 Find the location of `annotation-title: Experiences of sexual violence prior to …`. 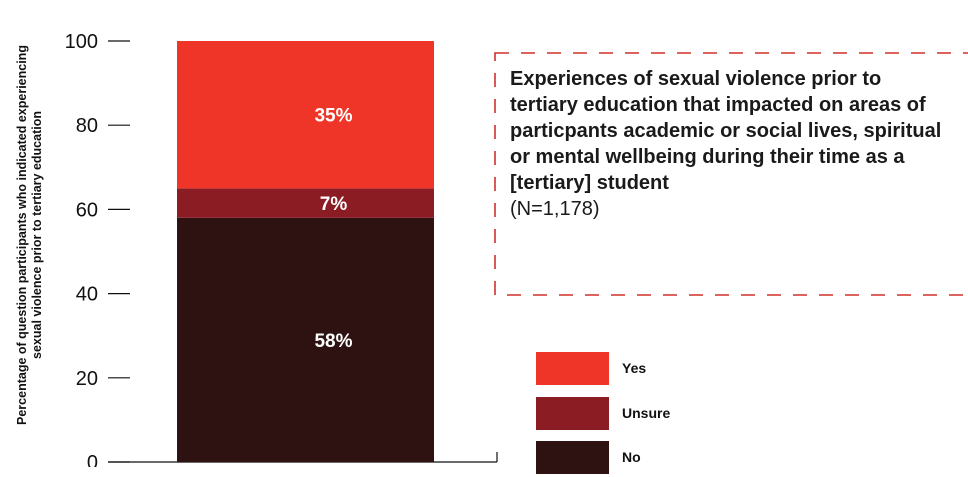

annotation-title: Experiences of sexual violence prior to … is located at coordinates (726, 131).